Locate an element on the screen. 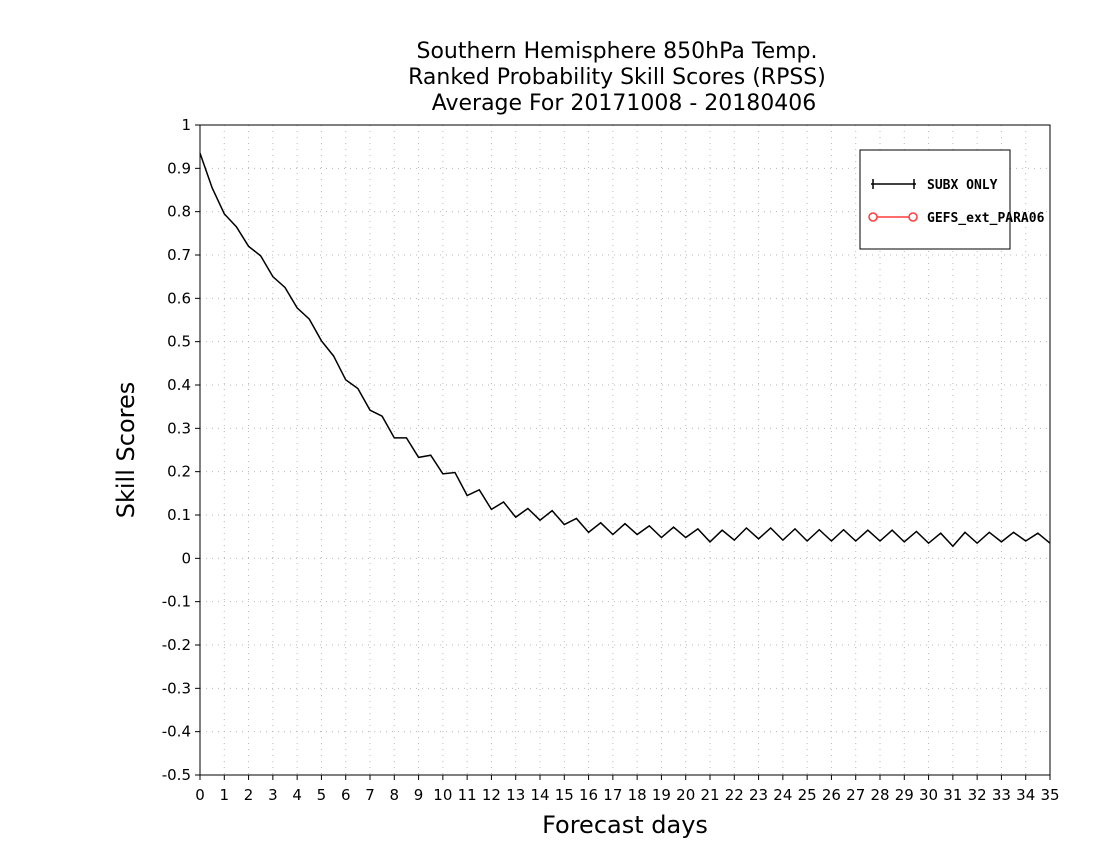  x-tick-label: 30 is located at coordinates (928, 795).